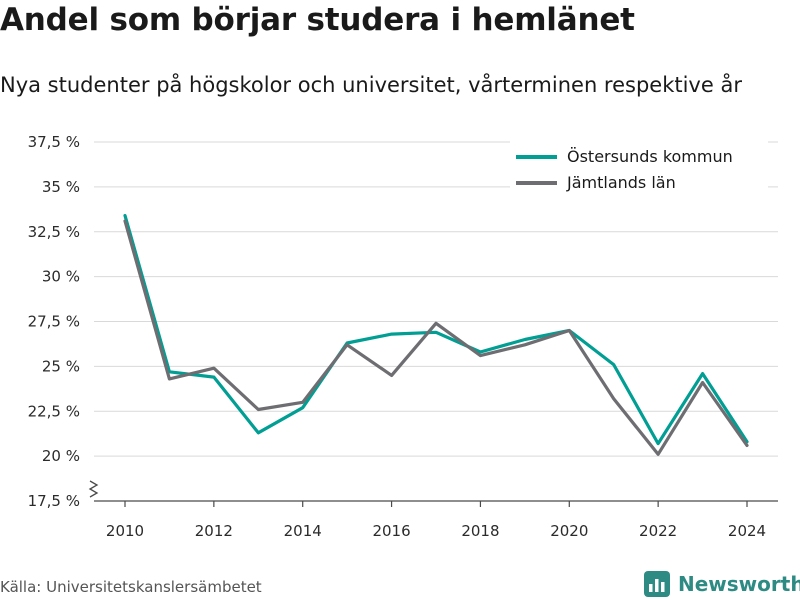 This screenshot has width=800, height=600. Describe the element at coordinates (125, 531) in the screenshot. I see `x-tick-label: 2010` at that location.